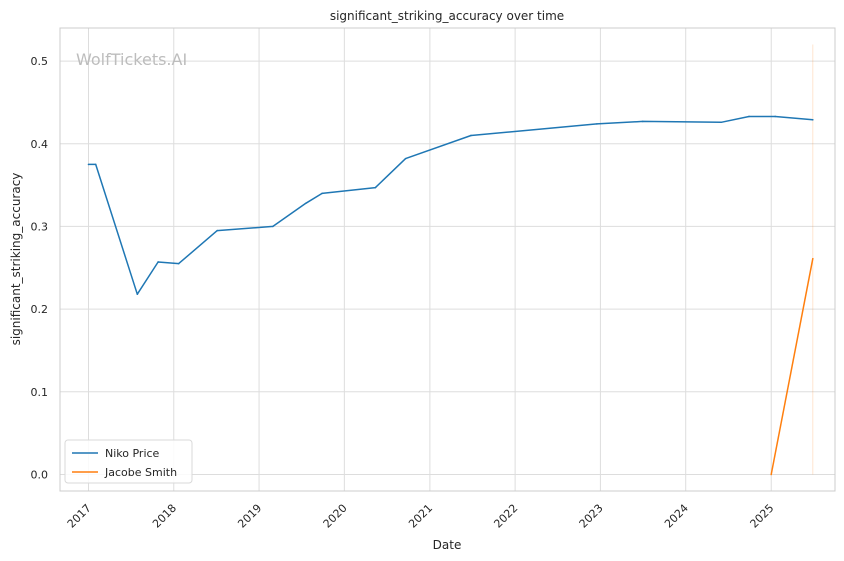  I want to click on y-tick-label: 0.5, so click(40, 61).